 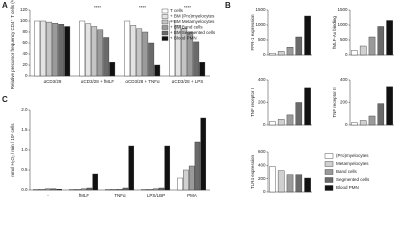 What do you see at coordinates (188, 81) in the screenshot?
I see `x-tick-label: αCD3/28 + LPS` at bounding box center [188, 81].